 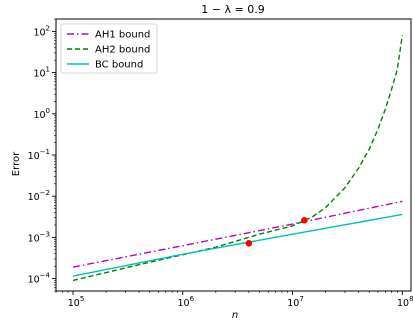 What do you see at coordinates (232, 9) in the screenshot?
I see `chart-title: 1 − λ = 0.9` at bounding box center [232, 9].